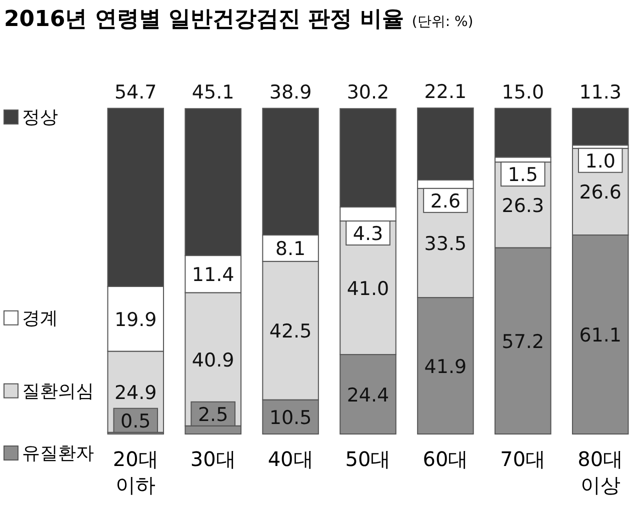 The image size is (640, 512). Describe the element at coordinates (213, 415) in the screenshot. I see `data-label: 2.5` at that location.